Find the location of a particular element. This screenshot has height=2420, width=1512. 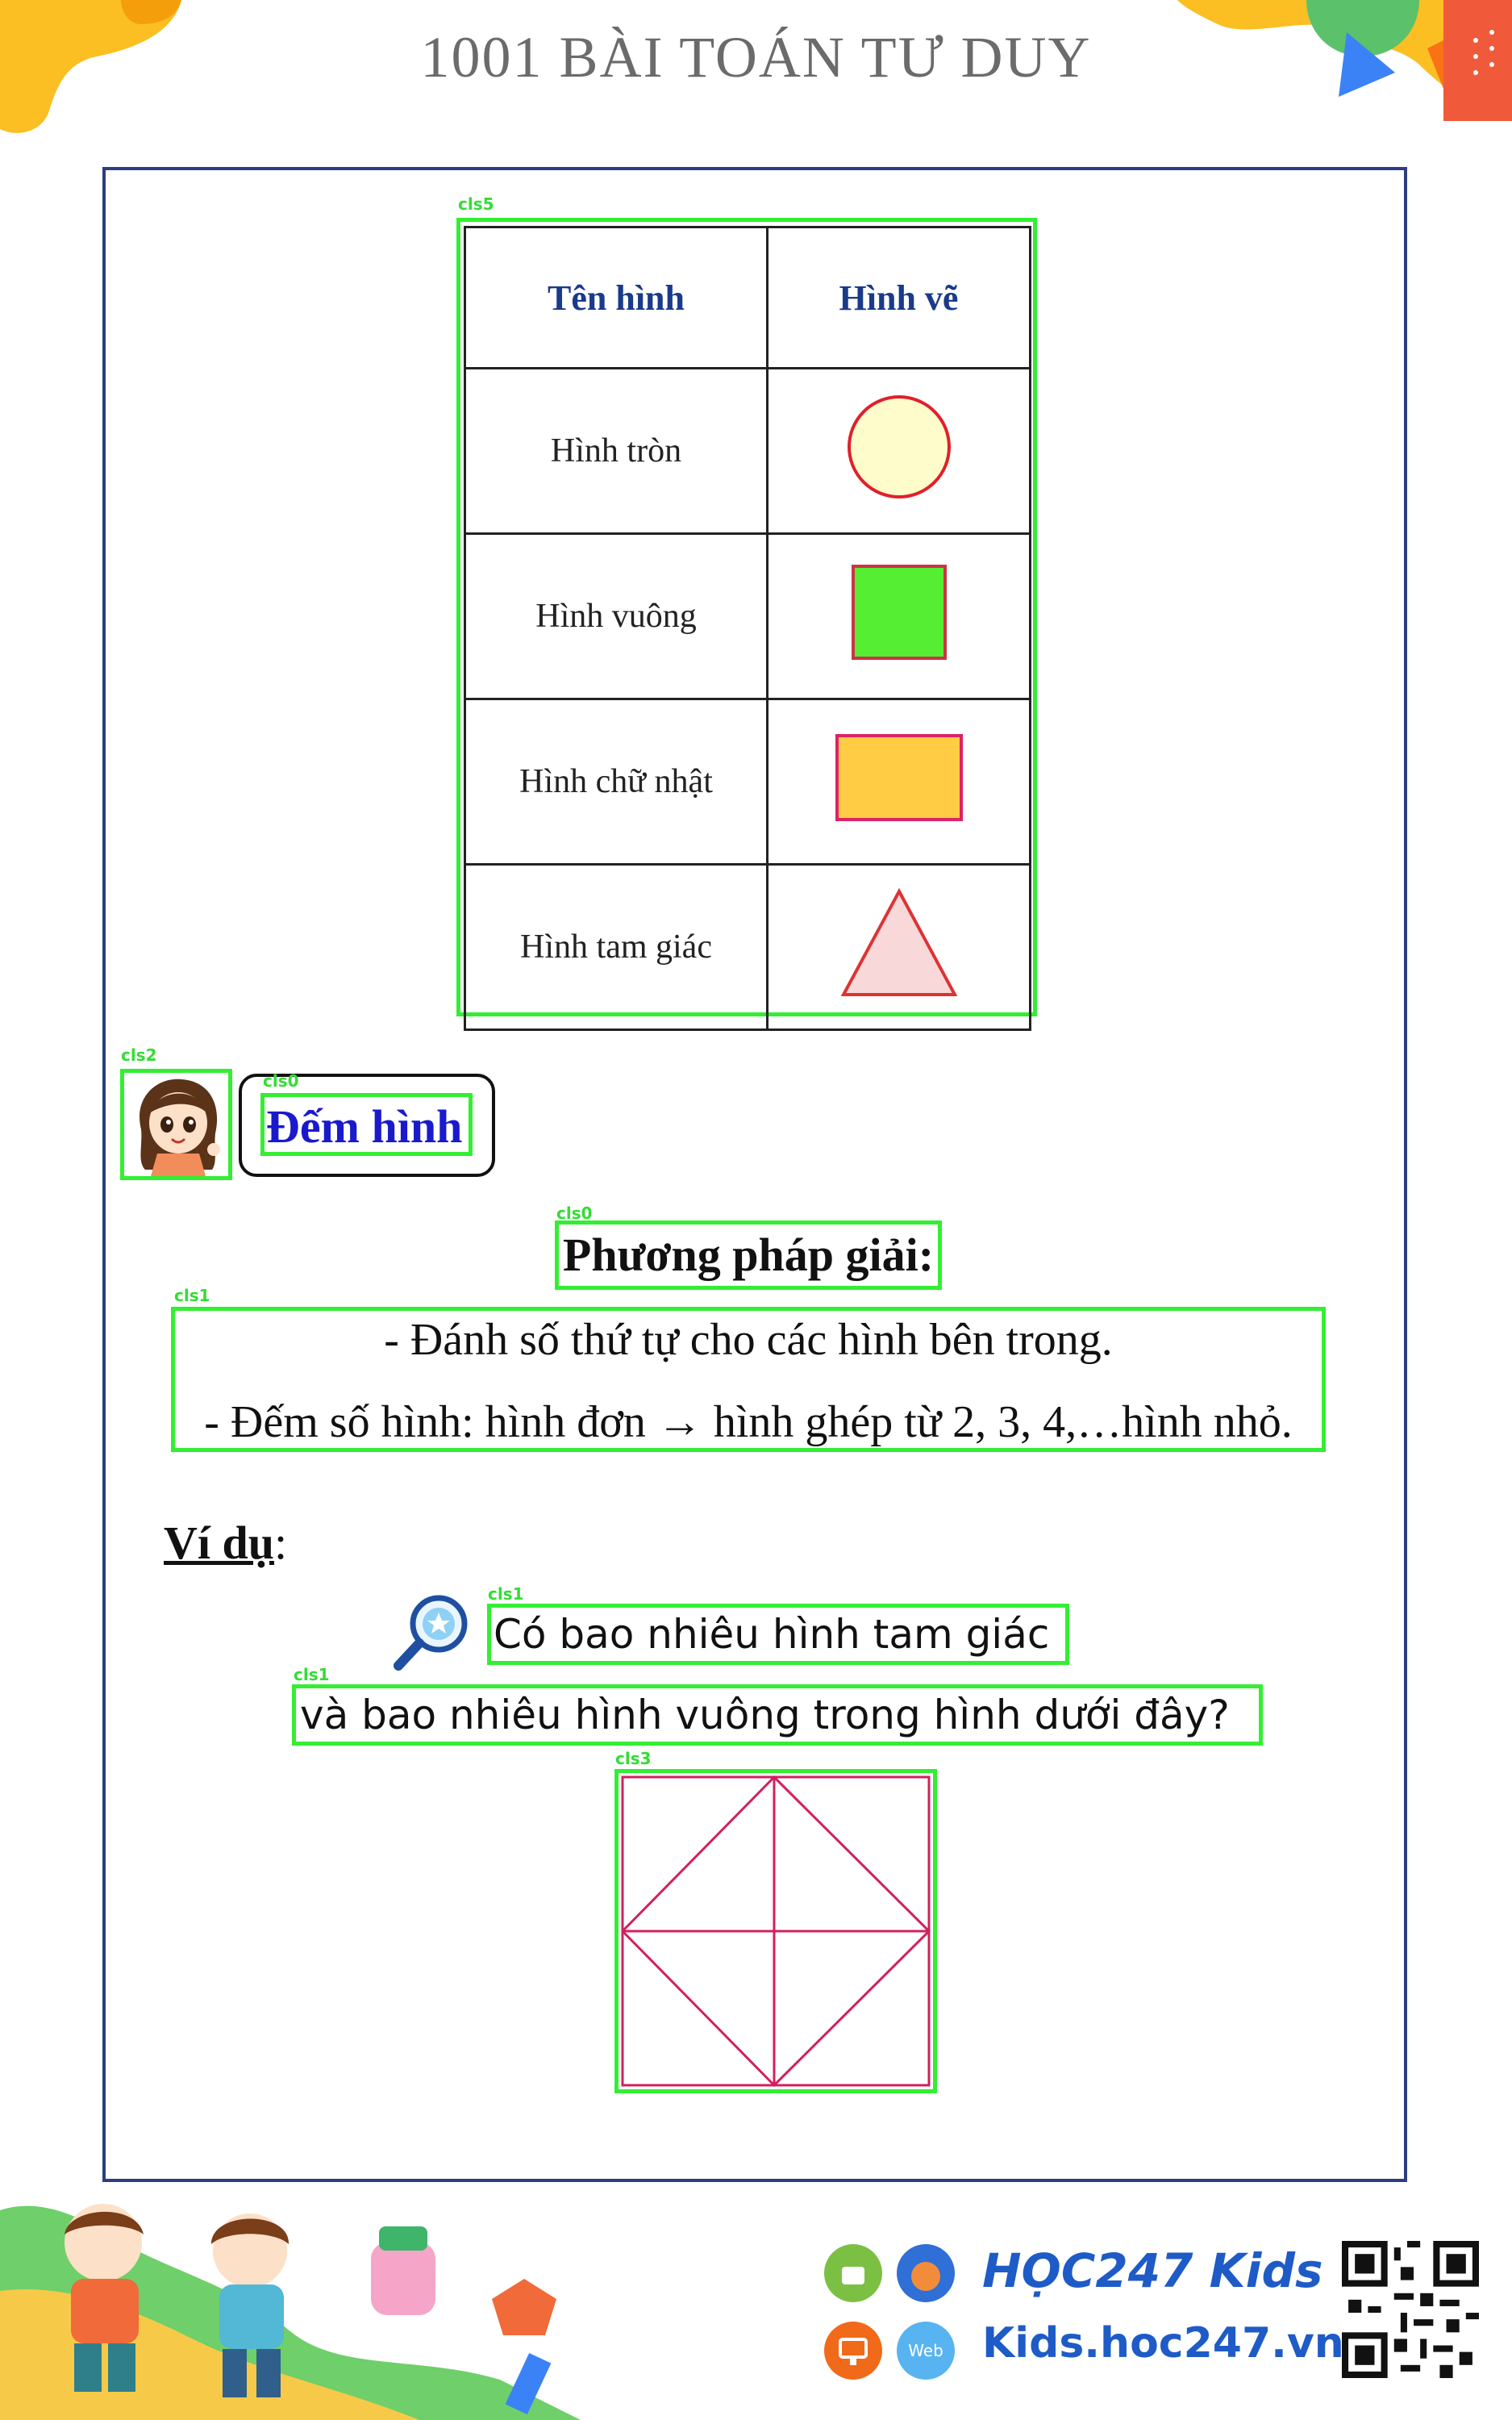

footer-url: Kids.hoc247.vn is located at coordinates (1163, 2344).